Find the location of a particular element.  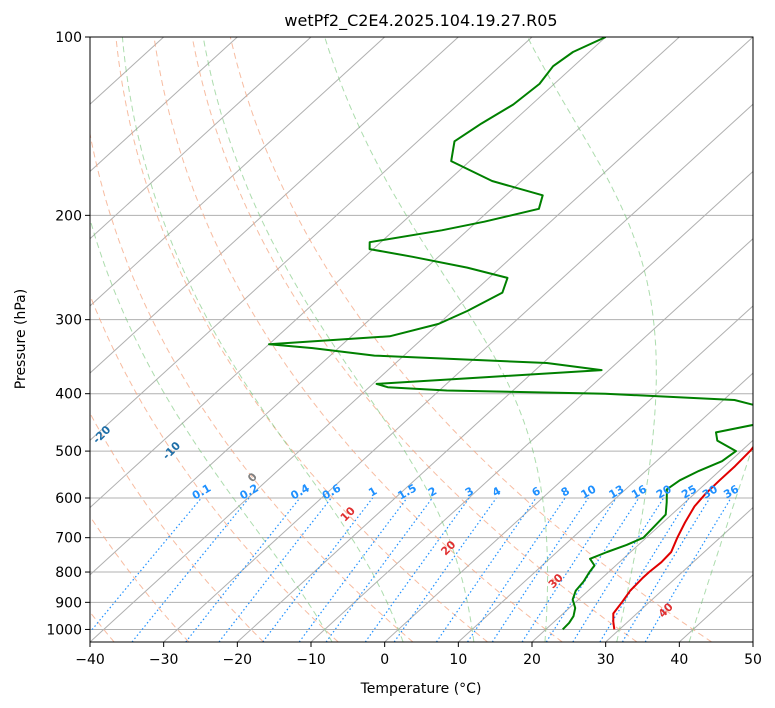

moist-adiabat-line is located at coordinates (720, 543).